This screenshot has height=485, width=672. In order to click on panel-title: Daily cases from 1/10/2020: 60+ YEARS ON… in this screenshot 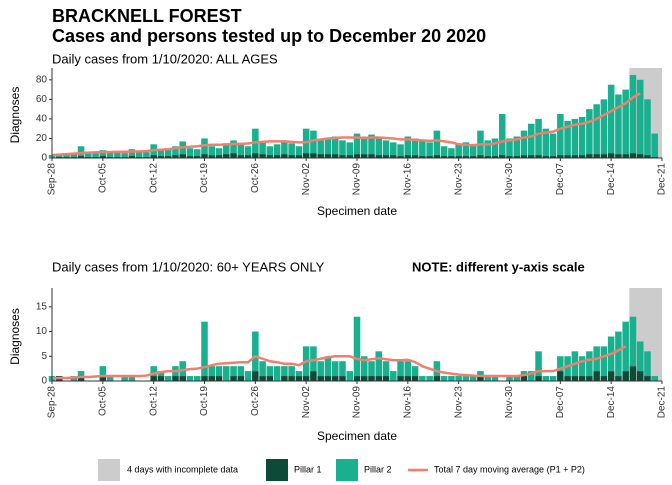, I will do `click(188, 266)`.